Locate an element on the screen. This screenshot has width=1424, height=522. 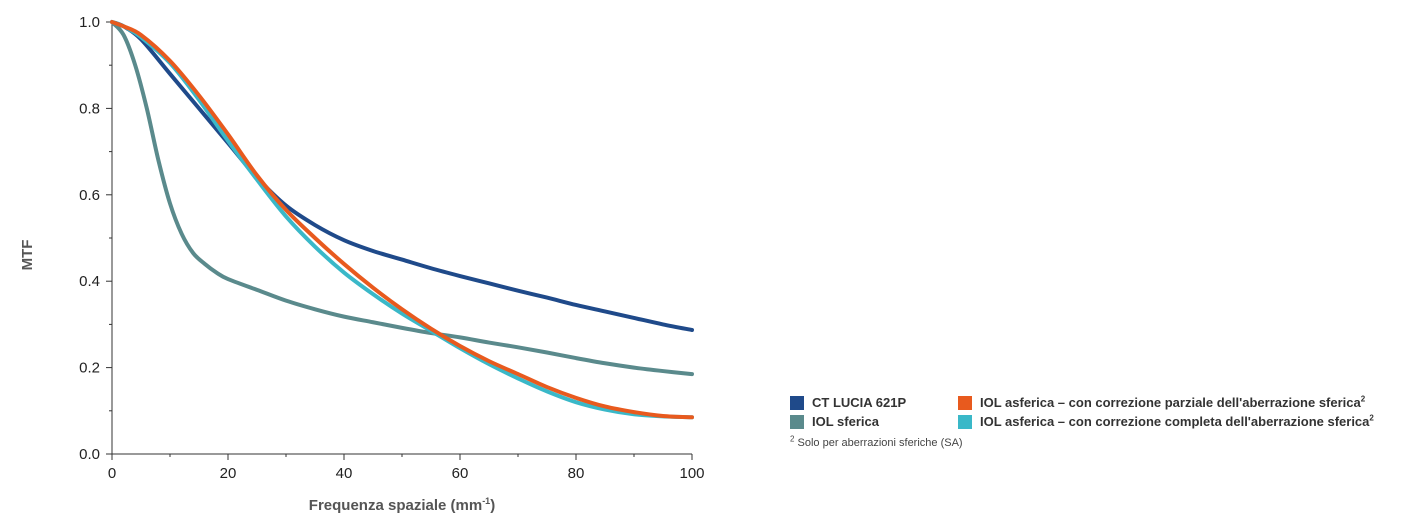
x-tick-label: 80 is located at coordinates (576, 473).